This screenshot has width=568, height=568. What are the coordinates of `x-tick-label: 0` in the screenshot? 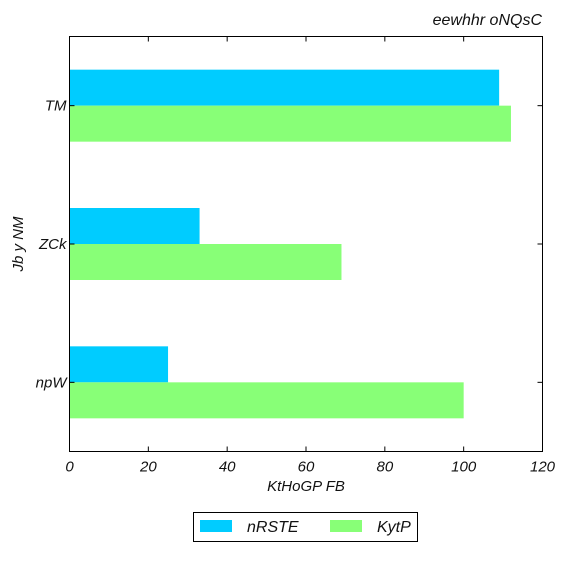 It's located at (69, 467).